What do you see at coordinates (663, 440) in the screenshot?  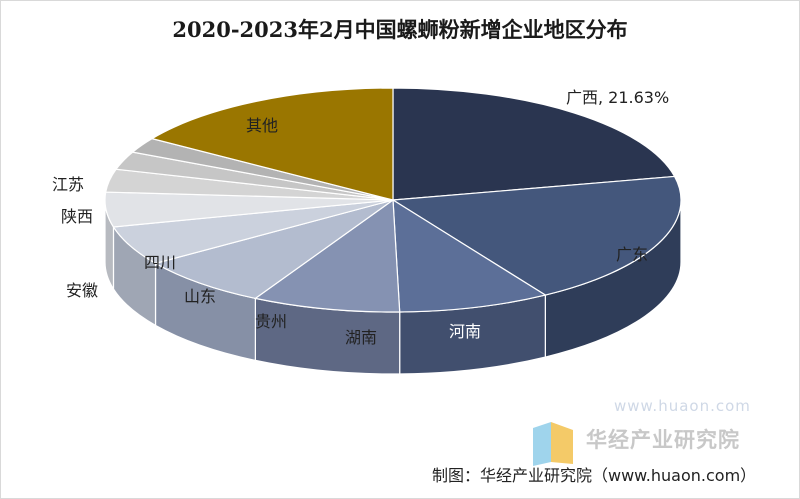 I see `watermark-text: 华经产业研究院` at bounding box center [663, 440].